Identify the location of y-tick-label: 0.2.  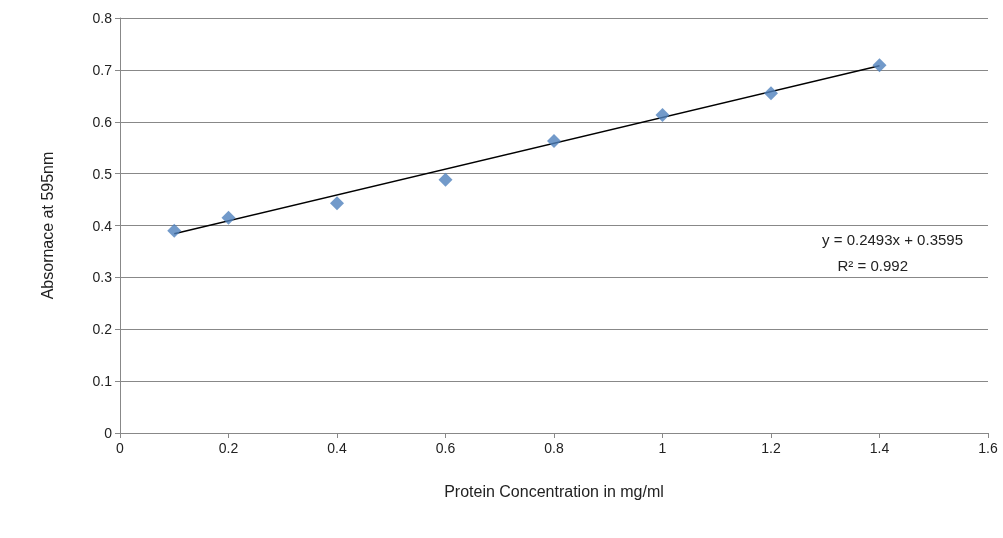
(102, 329).